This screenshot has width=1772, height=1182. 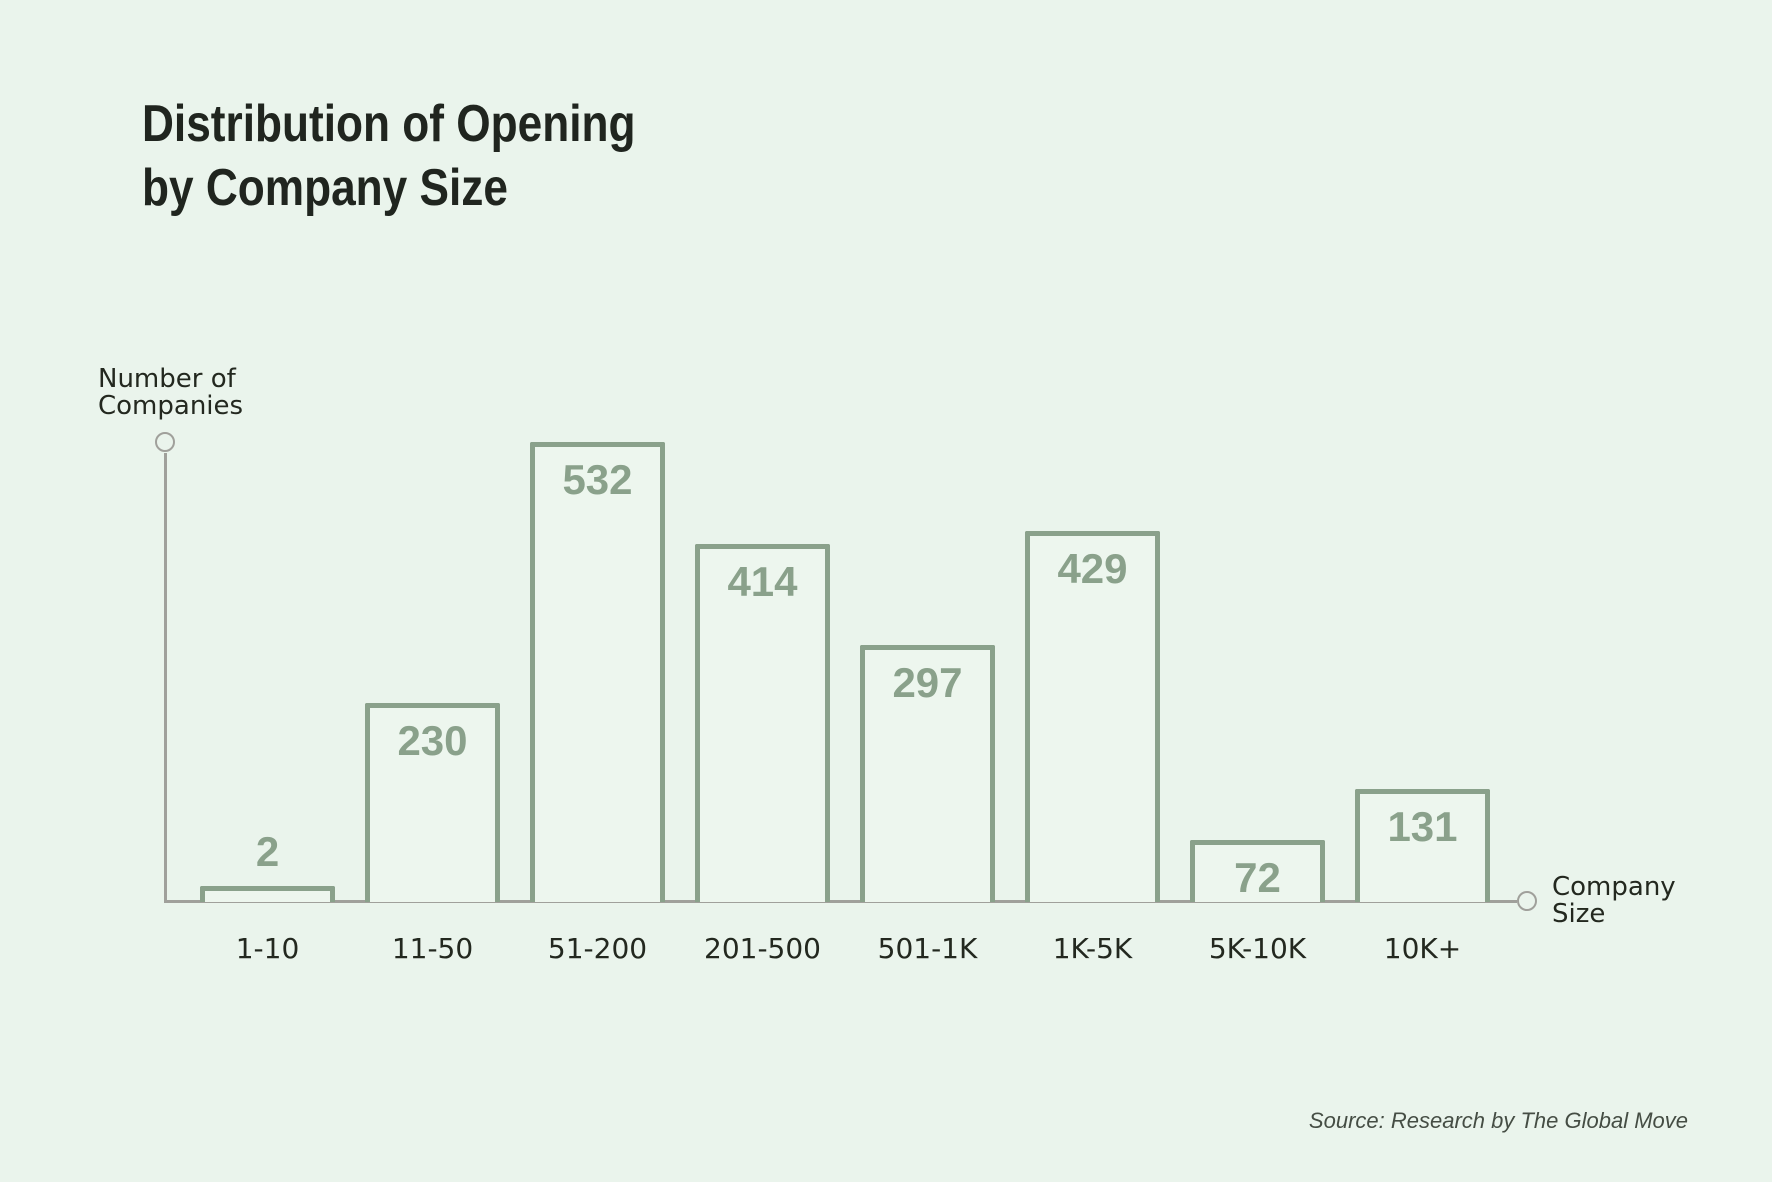 I want to click on x-axis-line, so click(x=840, y=901).